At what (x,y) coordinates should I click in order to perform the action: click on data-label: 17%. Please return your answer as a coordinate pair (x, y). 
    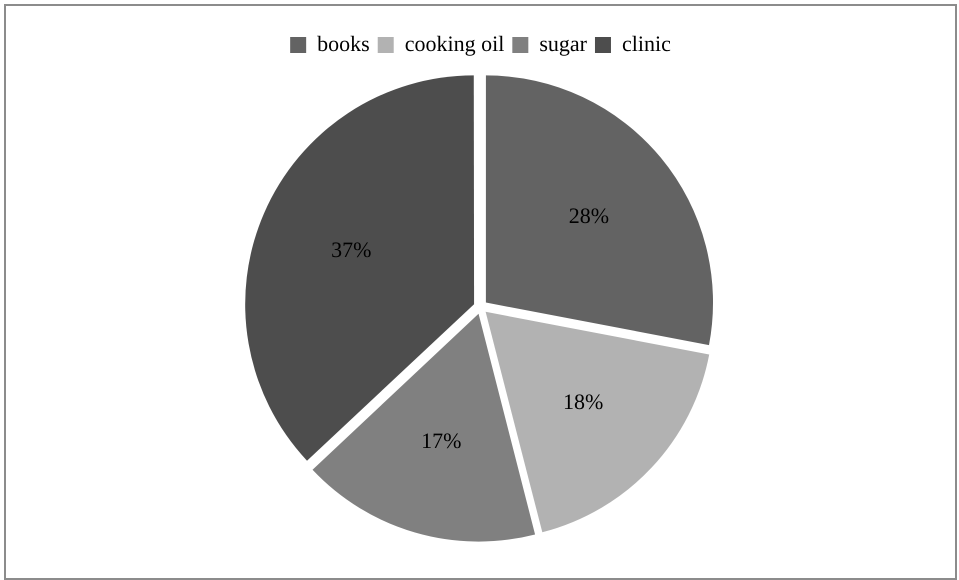
    Looking at the image, I should click on (441, 440).